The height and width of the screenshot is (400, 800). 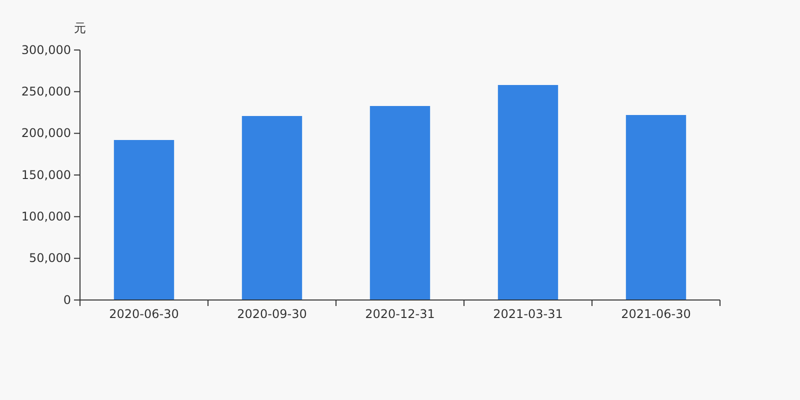 I want to click on y-tick-label: 200,000, so click(x=46, y=133).